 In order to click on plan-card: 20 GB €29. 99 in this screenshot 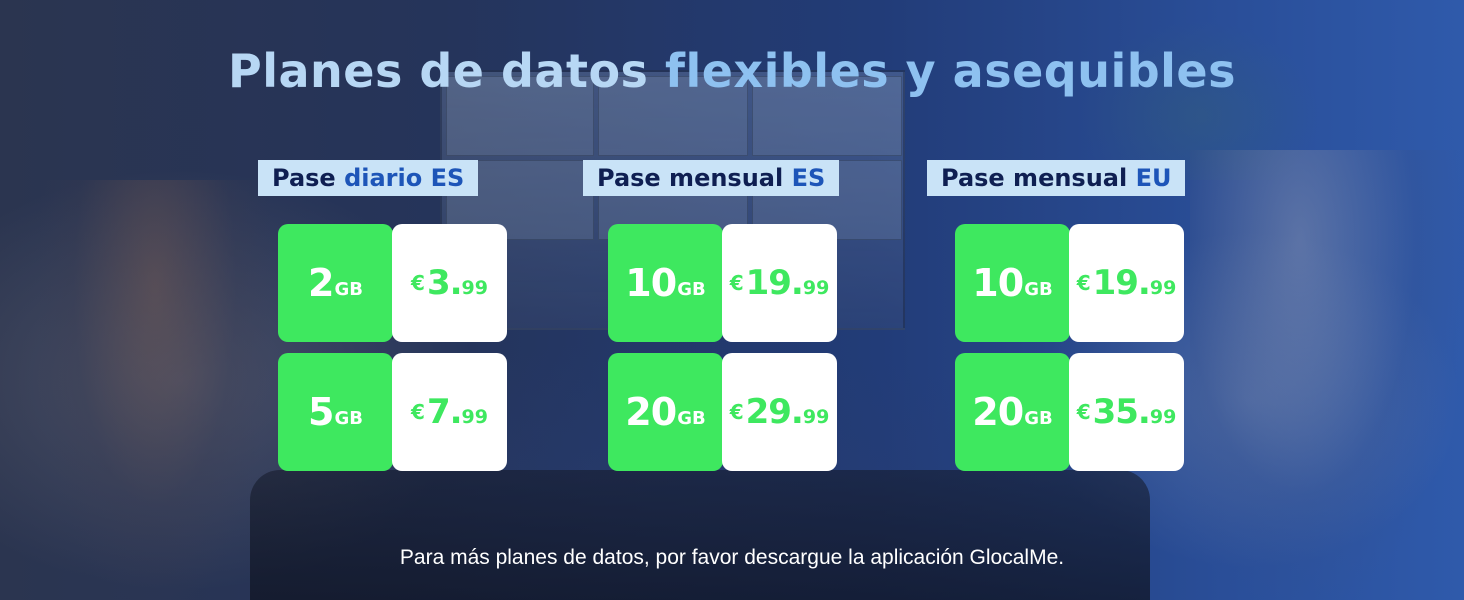, I will do `click(723, 412)`.